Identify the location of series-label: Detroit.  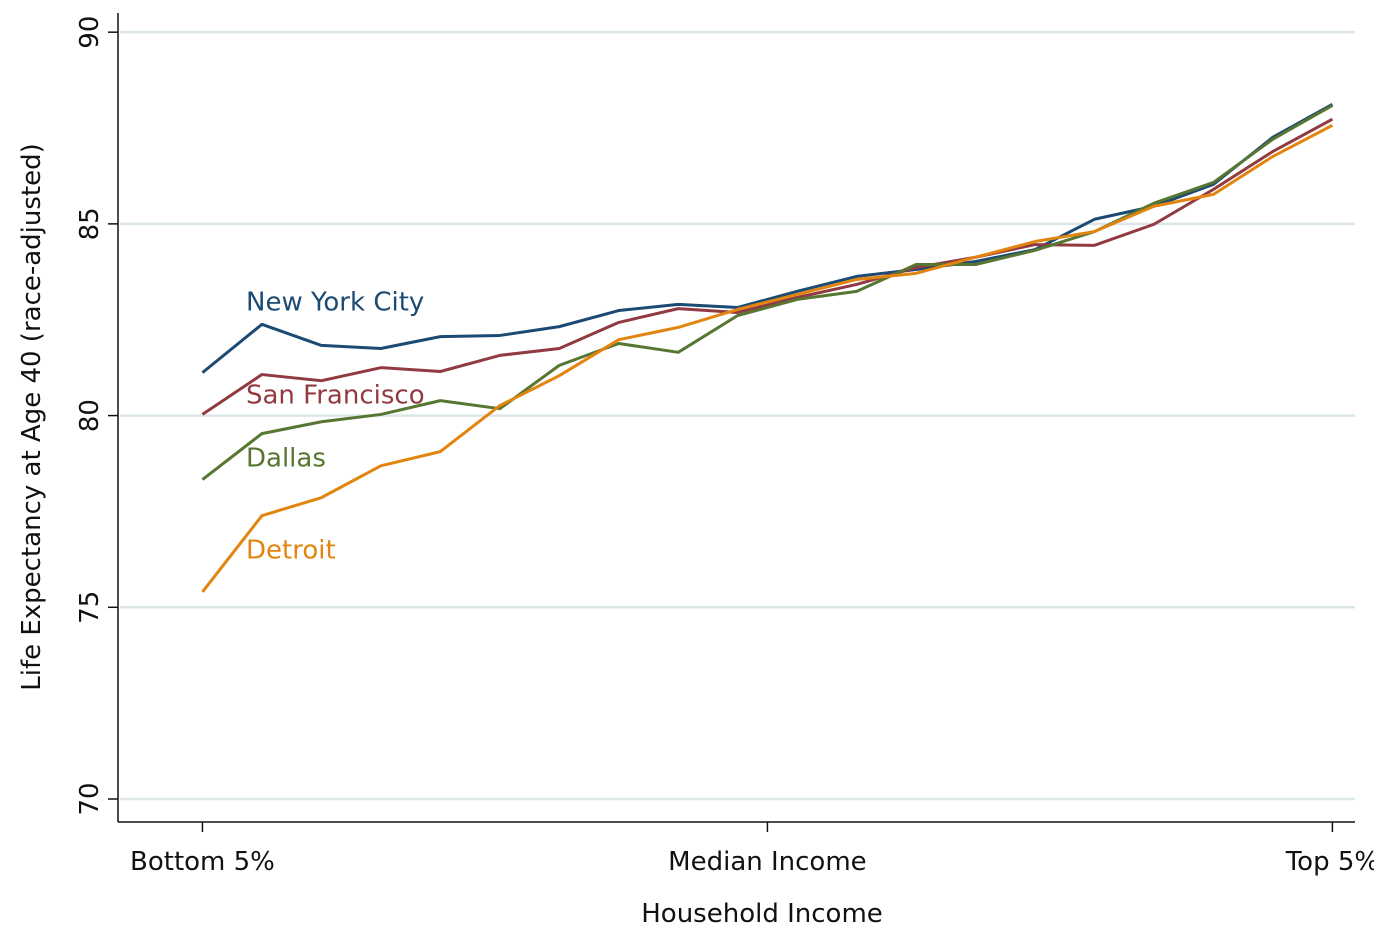
(291, 551).